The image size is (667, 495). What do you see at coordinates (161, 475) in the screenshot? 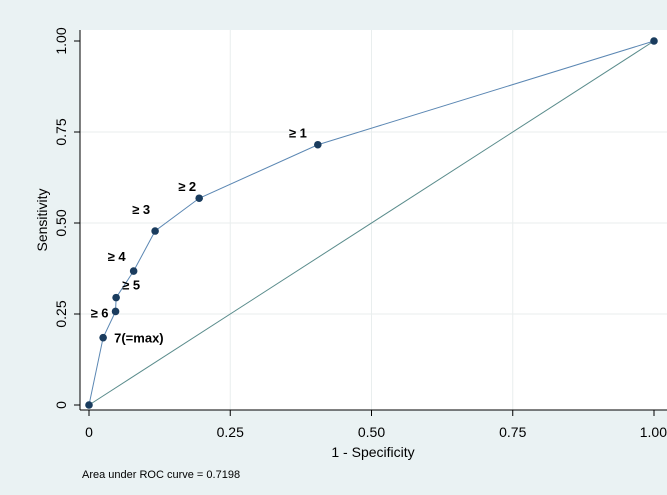
I see `auc-note: Area under ROC curve = 0.7198` at bounding box center [161, 475].